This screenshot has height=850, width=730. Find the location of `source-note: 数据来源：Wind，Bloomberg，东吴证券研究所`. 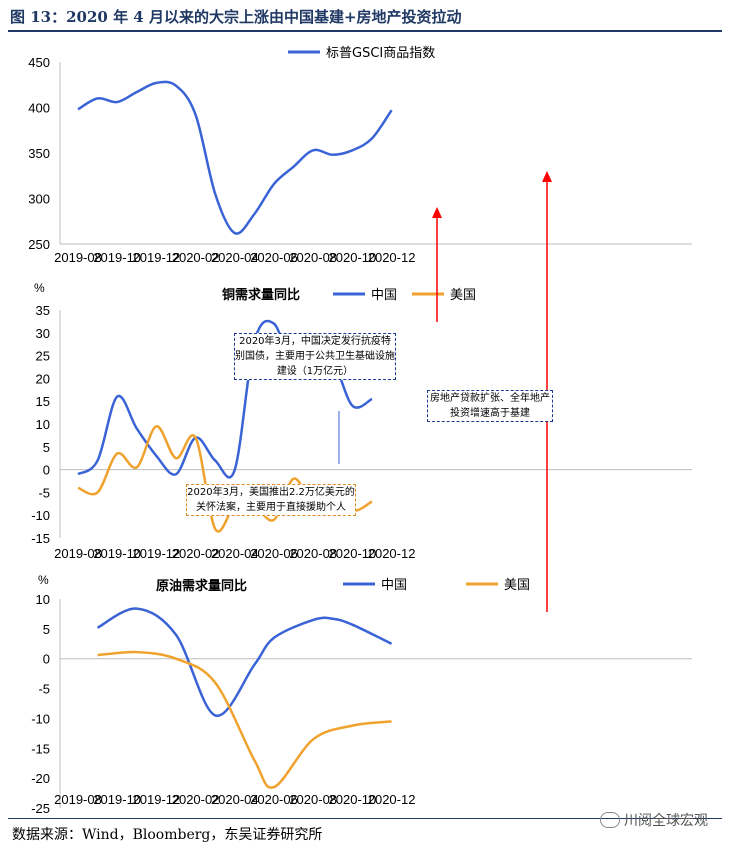

source-note: 数据来源：Wind，Bloomberg，东吴证券研究所 is located at coordinates (167, 835).